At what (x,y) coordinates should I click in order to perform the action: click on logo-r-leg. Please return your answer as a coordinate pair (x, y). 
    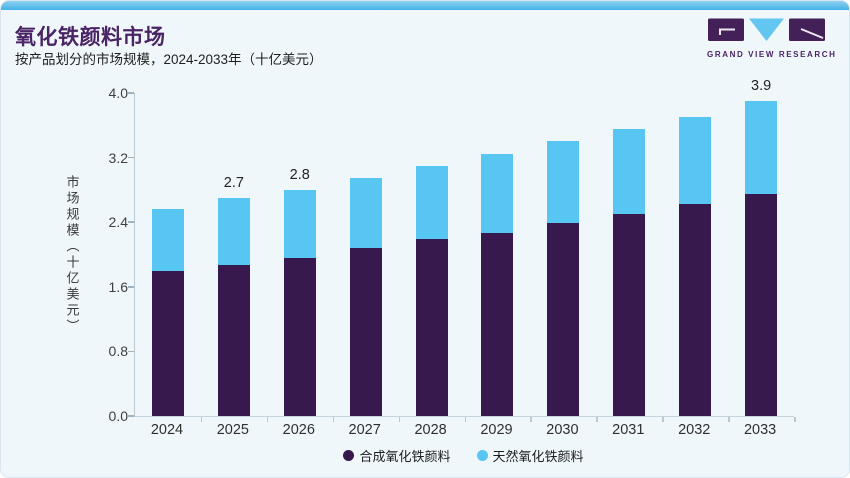
    Looking at the image, I should click on (812, 33).